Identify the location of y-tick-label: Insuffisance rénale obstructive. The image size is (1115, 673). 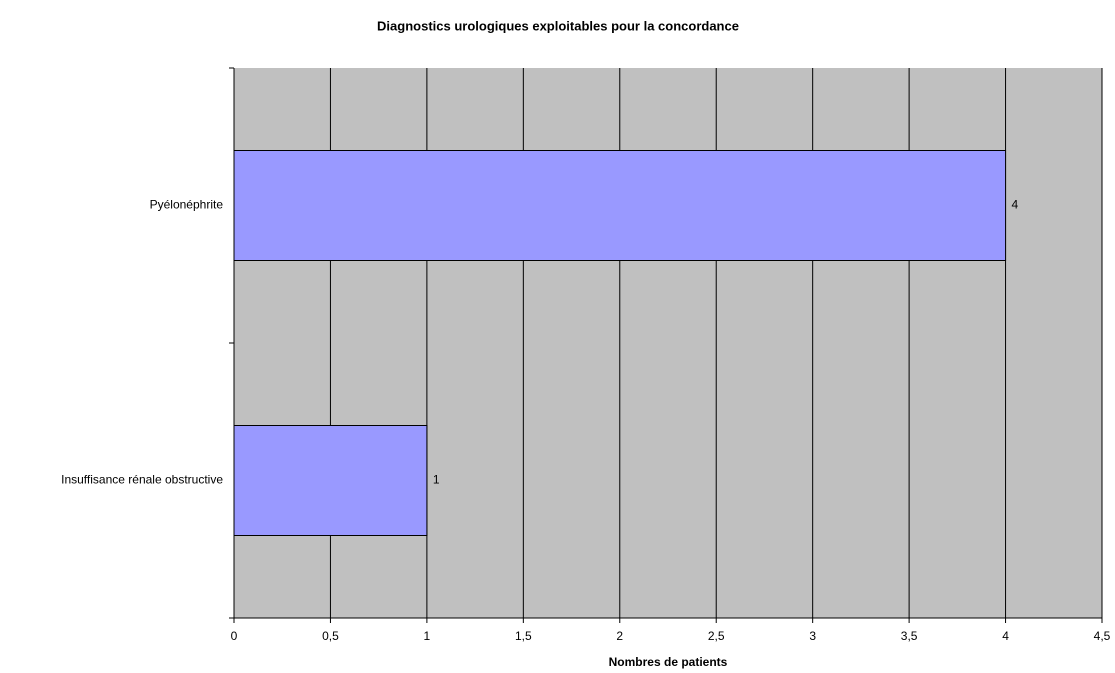
(142, 480).